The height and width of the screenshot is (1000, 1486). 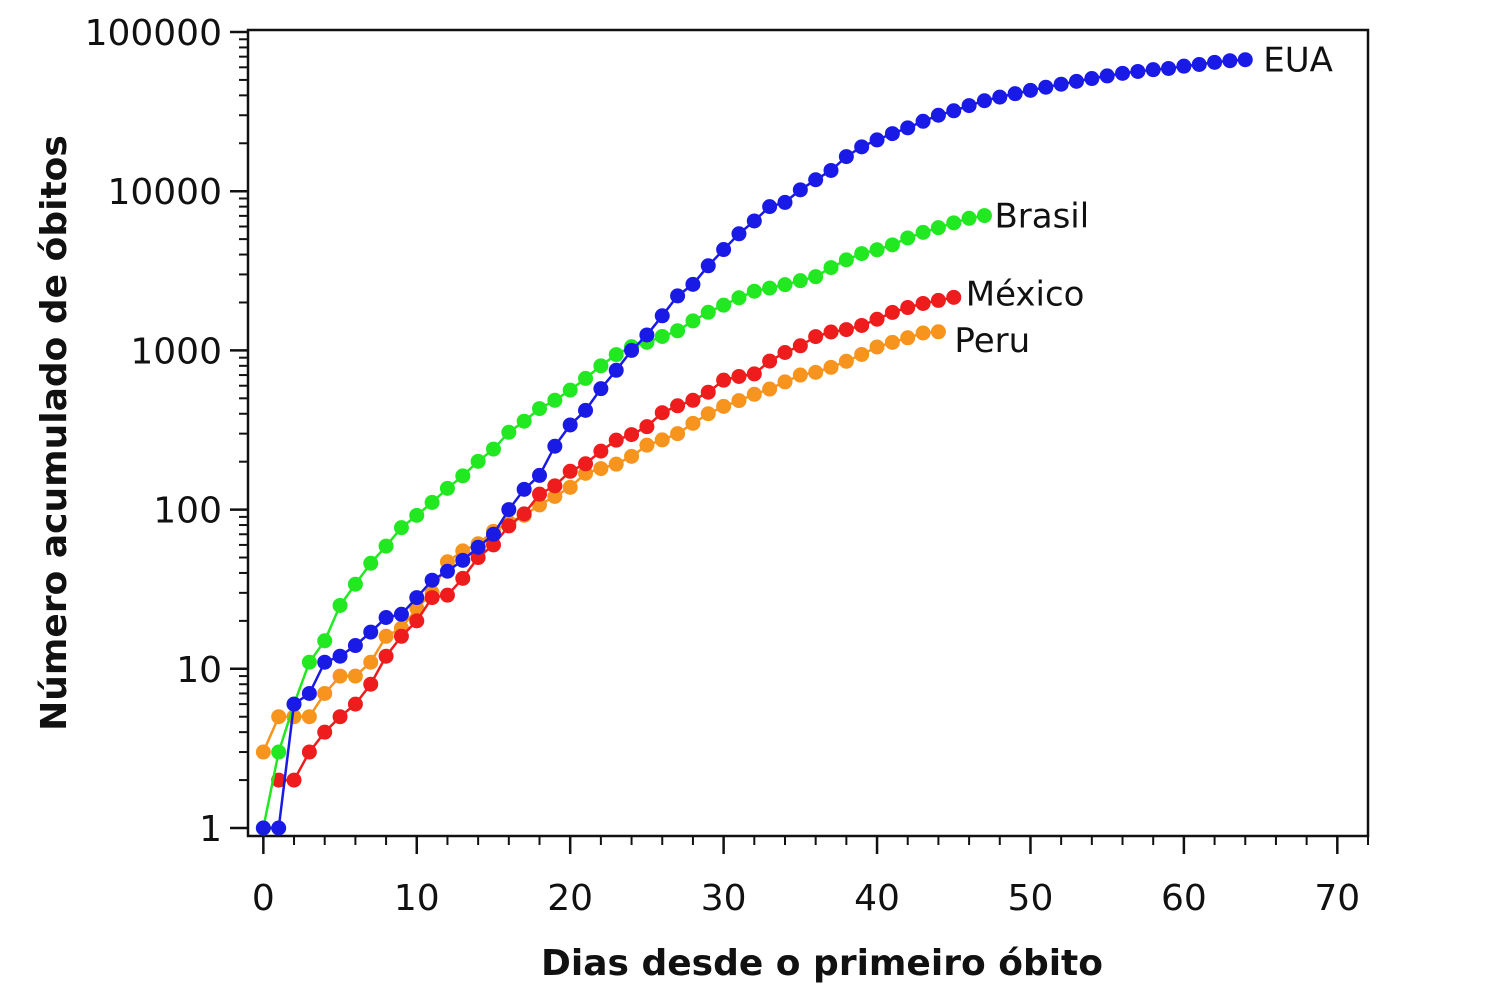 I want to click on y-tick-label: 1, so click(x=210, y=829).